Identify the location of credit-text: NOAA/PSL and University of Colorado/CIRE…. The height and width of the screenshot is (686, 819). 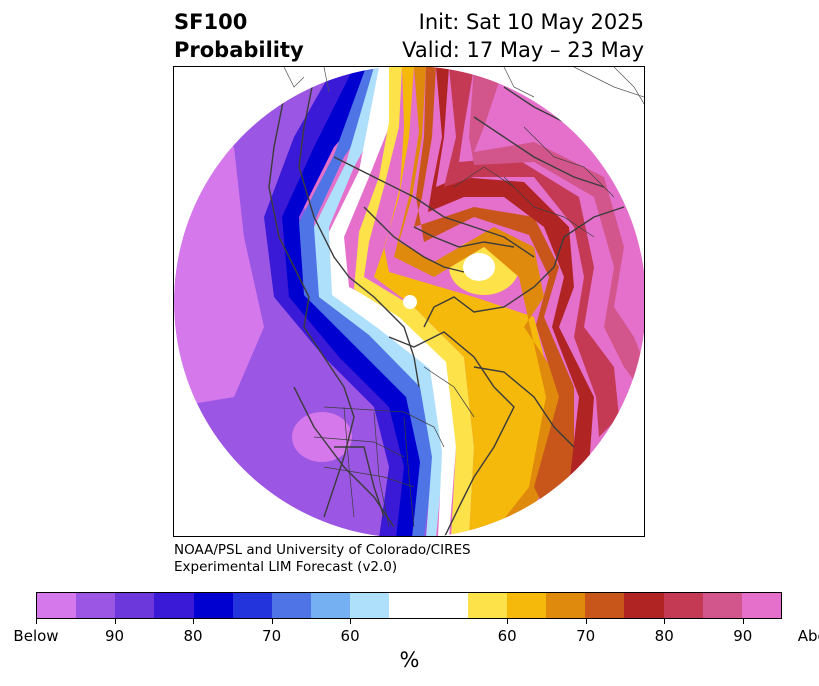
(322, 559).